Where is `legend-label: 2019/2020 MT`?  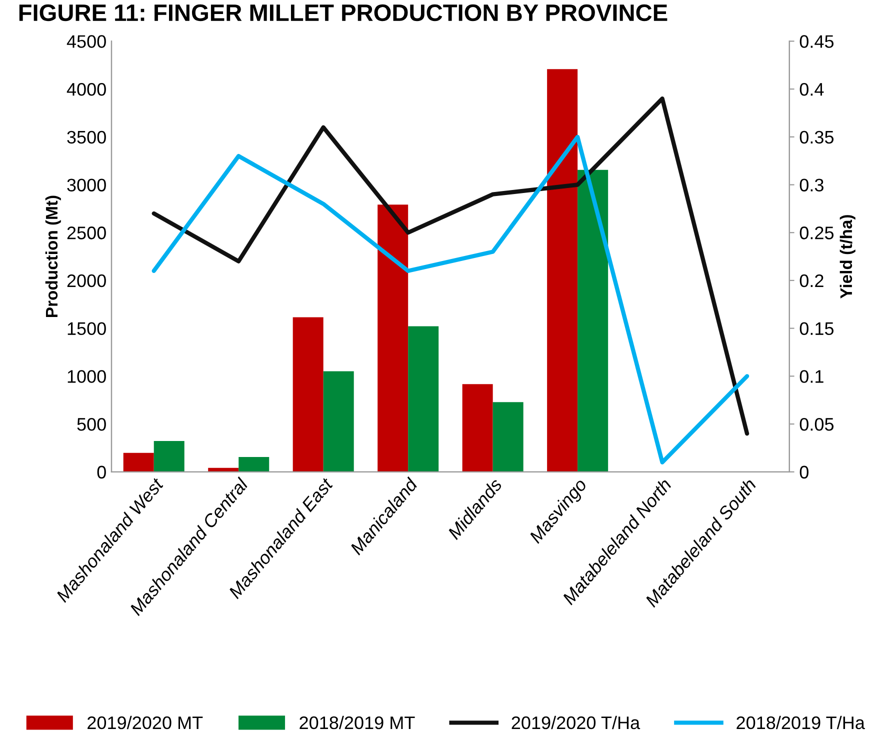 legend-label: 2019/2020 MT is located at coordinates (145, 723).